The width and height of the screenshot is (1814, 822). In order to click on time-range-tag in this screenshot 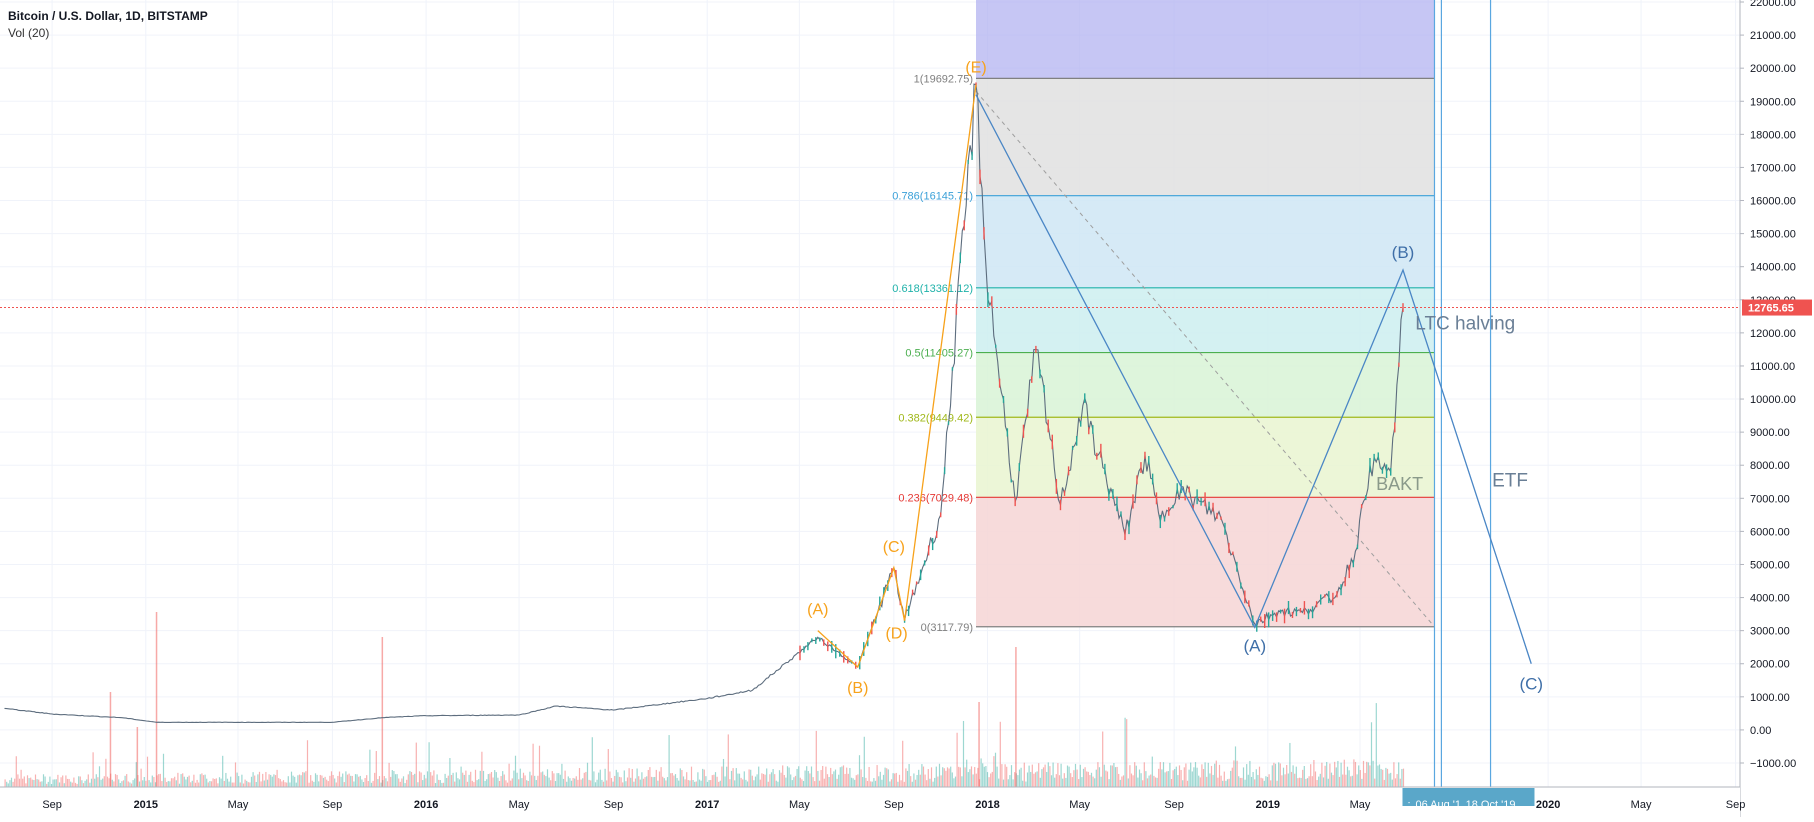, I will do `click(1468, 797)`.